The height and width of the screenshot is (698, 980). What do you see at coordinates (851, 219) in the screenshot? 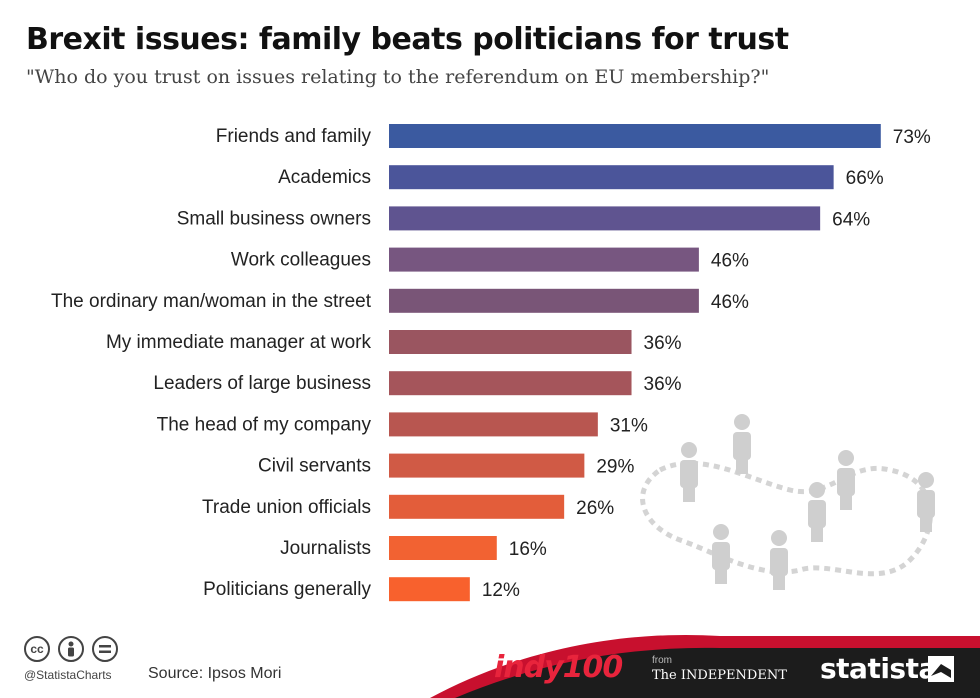
I see `value-label: 64%` at bounding box center [851, 219].